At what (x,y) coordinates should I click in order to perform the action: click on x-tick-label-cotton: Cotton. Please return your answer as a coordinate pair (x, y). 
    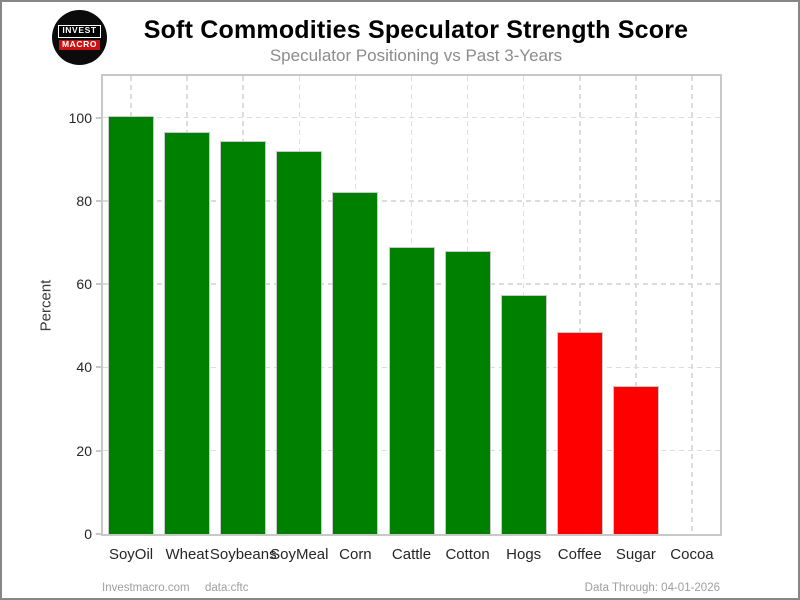
    Looking at the image, I should click on (467, 554).